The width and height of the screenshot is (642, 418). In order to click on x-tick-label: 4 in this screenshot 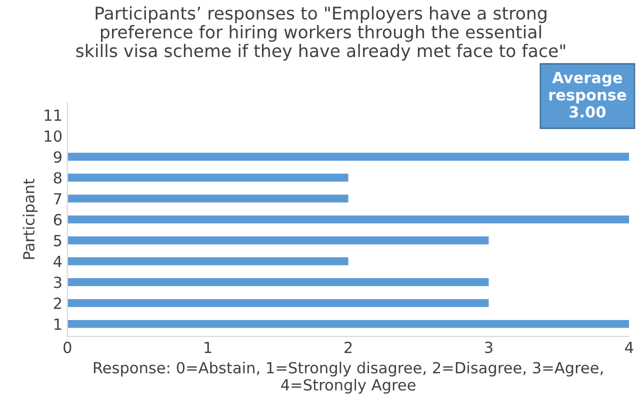, I will do `click(629, 347)`.